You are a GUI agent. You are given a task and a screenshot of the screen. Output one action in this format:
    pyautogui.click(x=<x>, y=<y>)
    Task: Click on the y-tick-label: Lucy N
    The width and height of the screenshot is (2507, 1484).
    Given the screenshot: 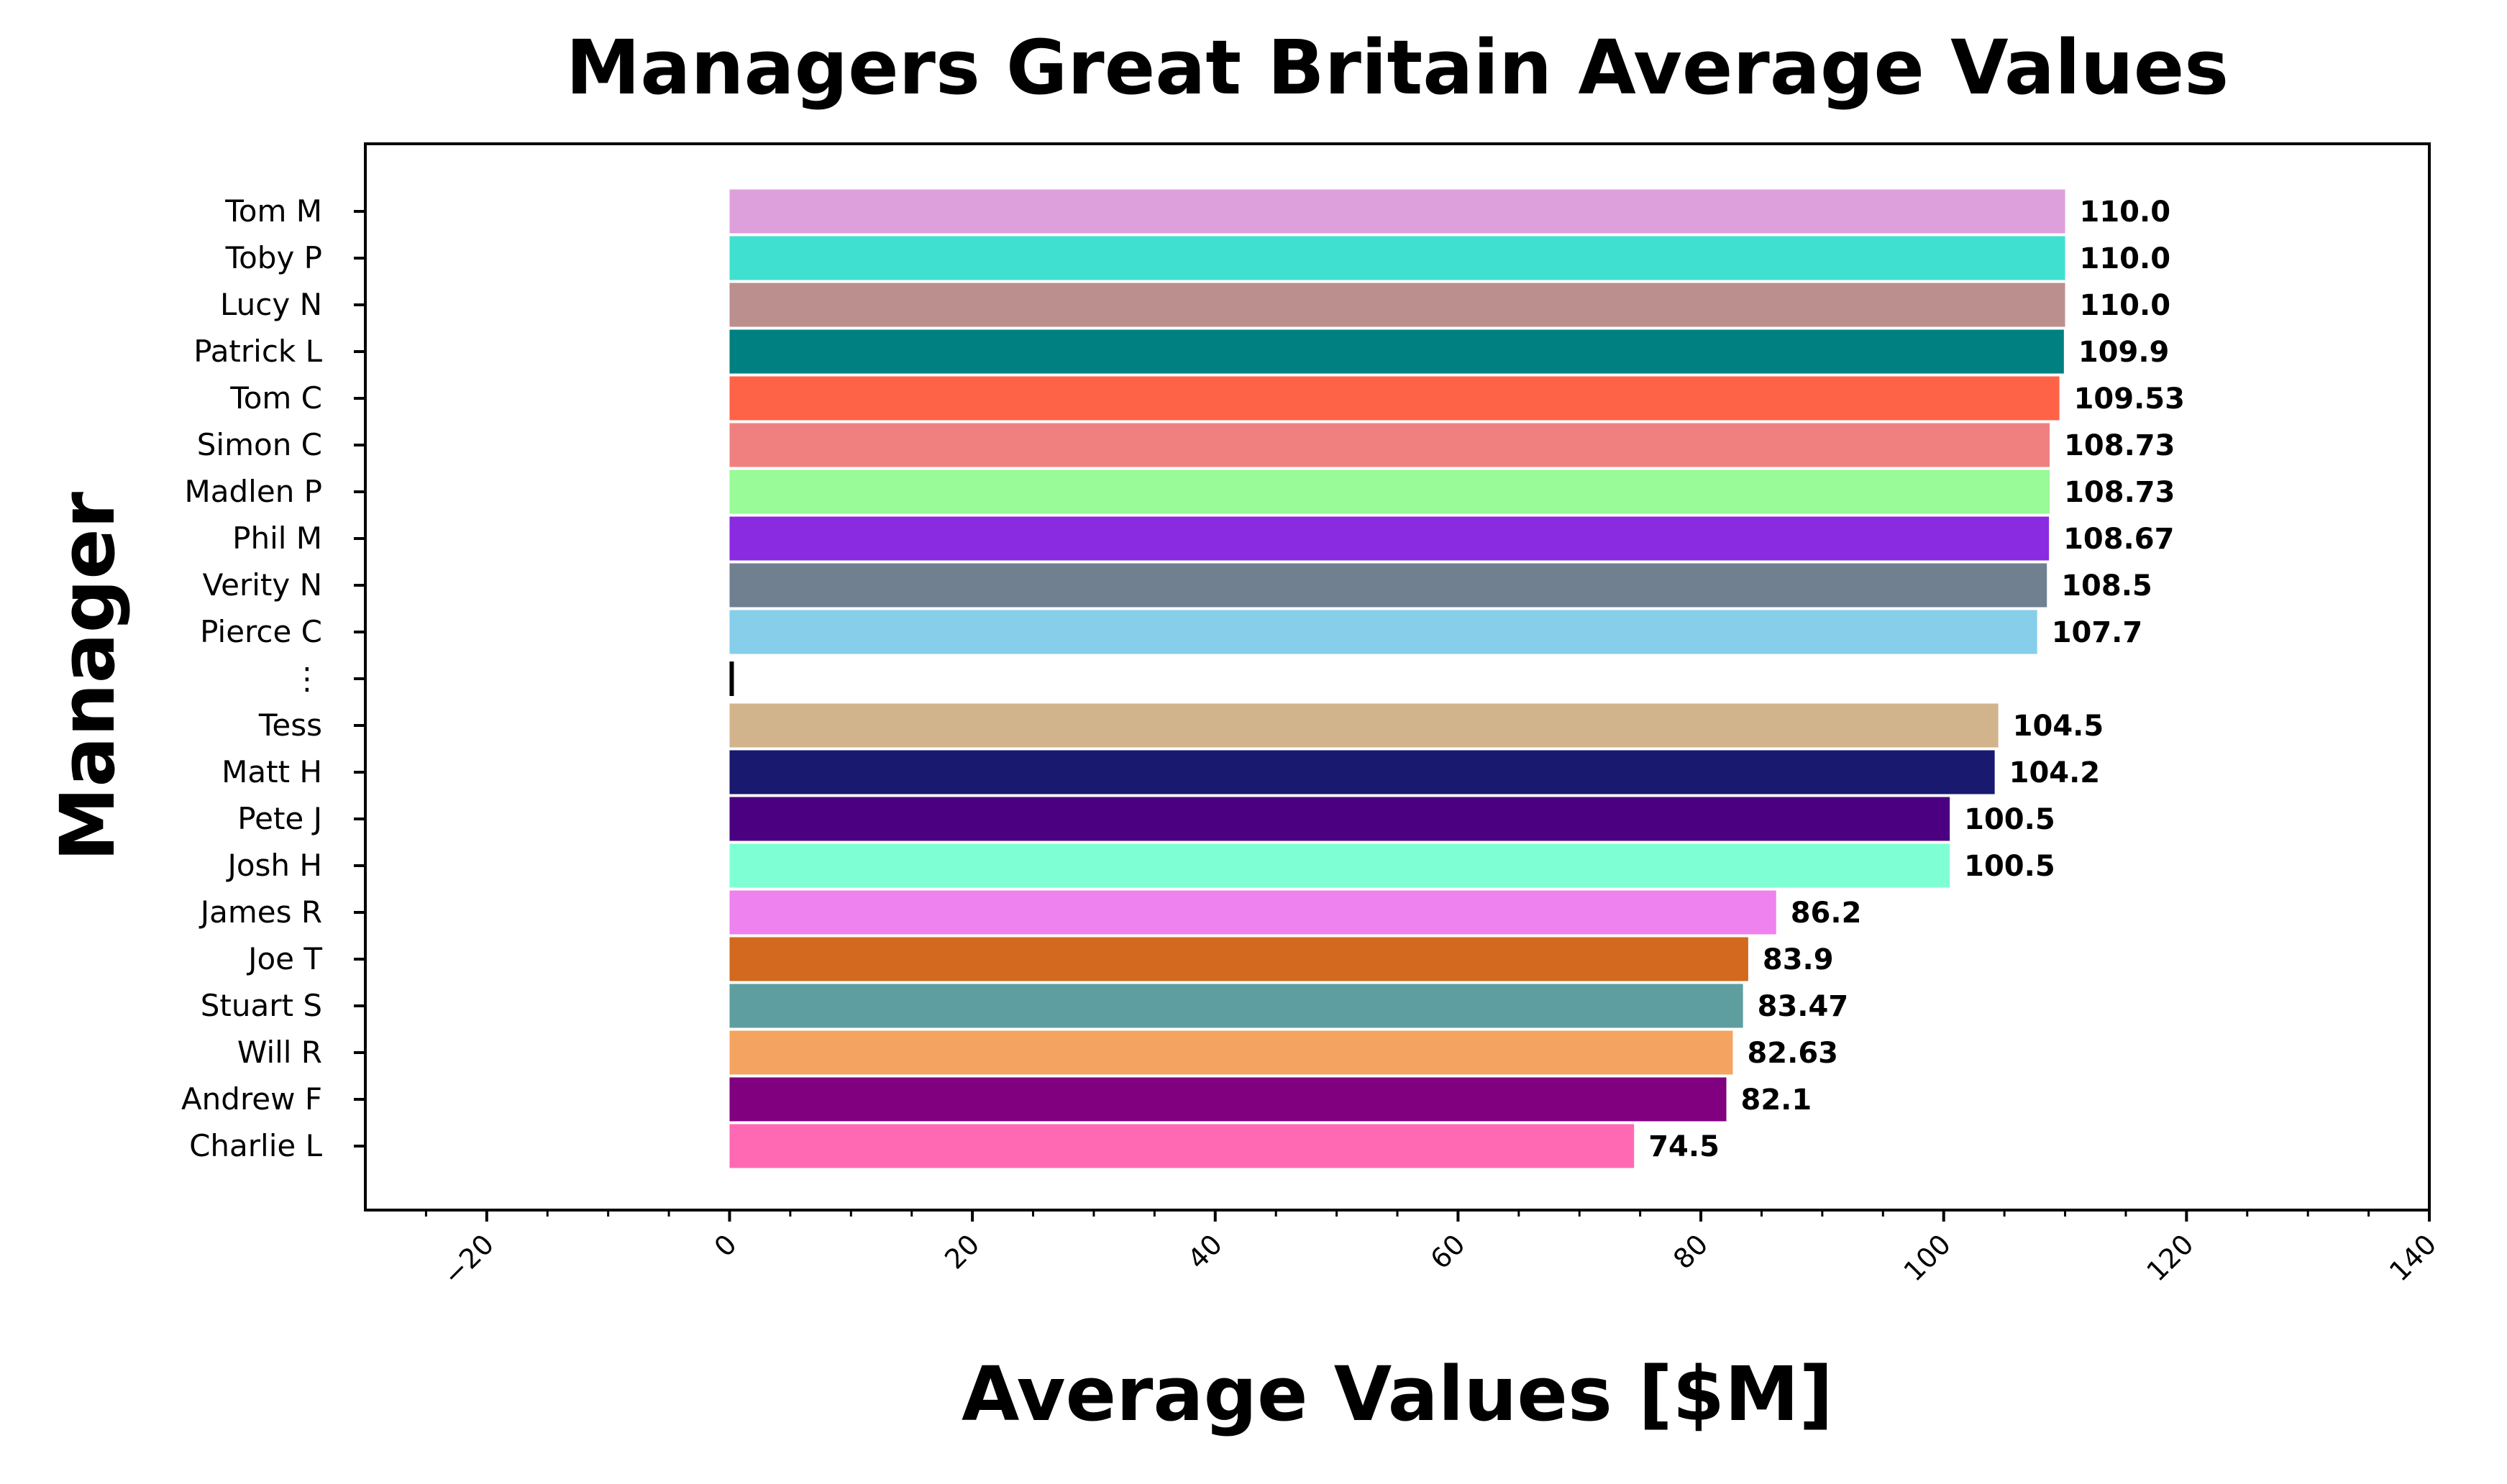 What is the action you would take?
    pyautogui.click(x=271, y=304)
    